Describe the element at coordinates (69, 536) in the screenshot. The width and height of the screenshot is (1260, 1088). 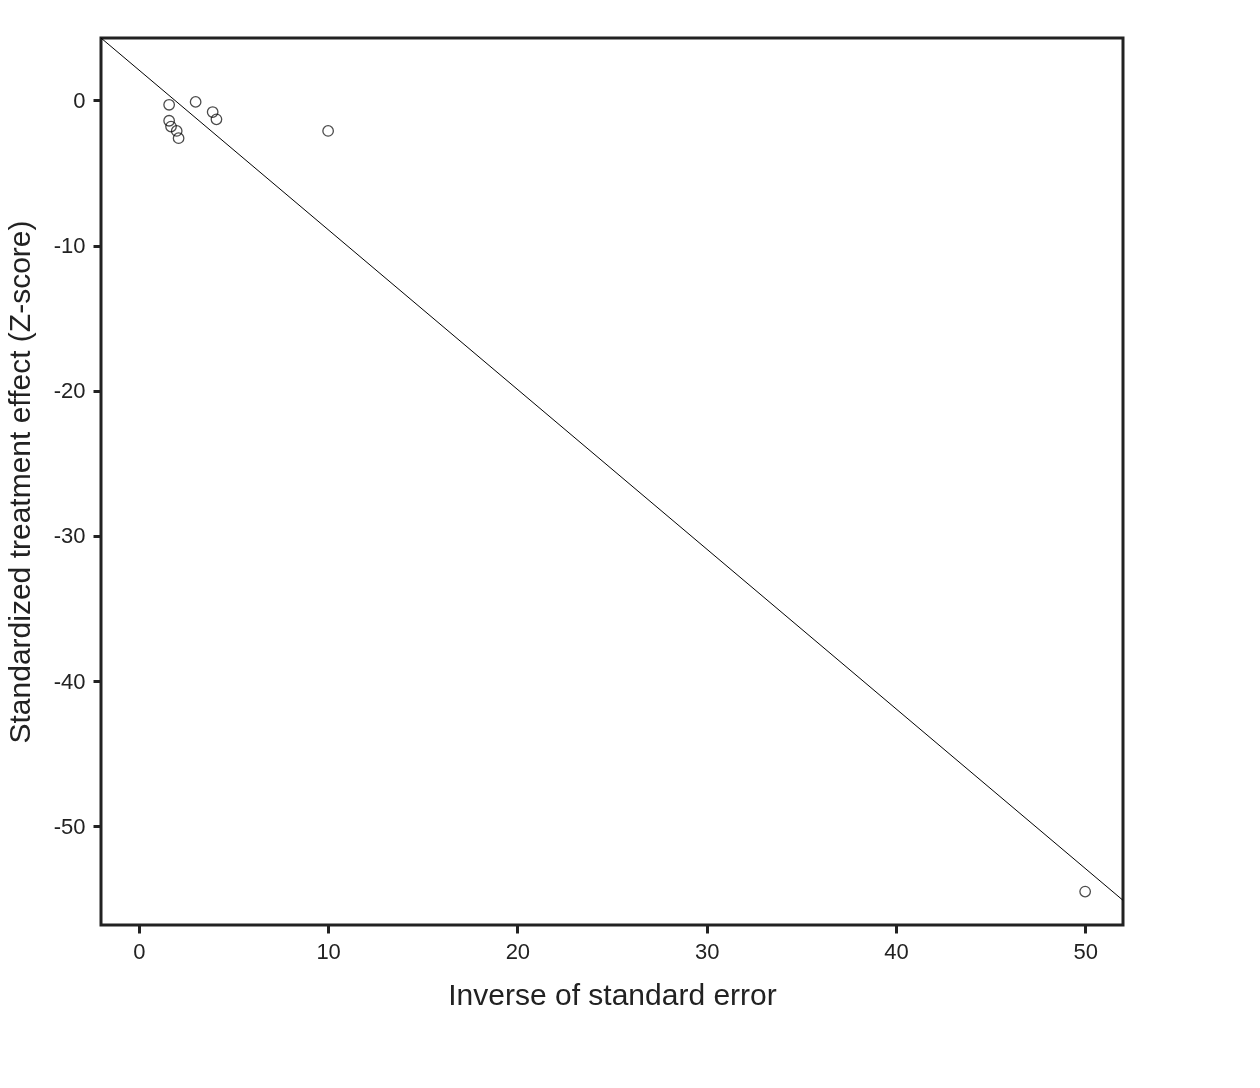
I see `y-tick-label: -30` at that location.